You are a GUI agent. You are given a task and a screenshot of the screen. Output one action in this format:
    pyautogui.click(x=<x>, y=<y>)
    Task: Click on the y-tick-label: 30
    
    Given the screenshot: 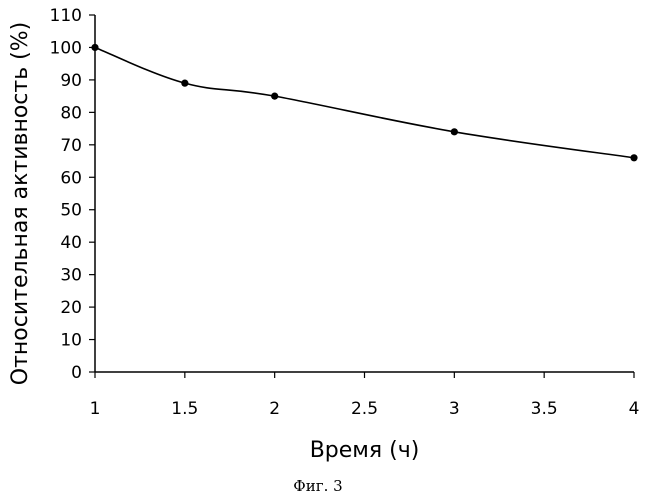 What is the action you would take?
    pyautogui.click(x=71, y=276)
    